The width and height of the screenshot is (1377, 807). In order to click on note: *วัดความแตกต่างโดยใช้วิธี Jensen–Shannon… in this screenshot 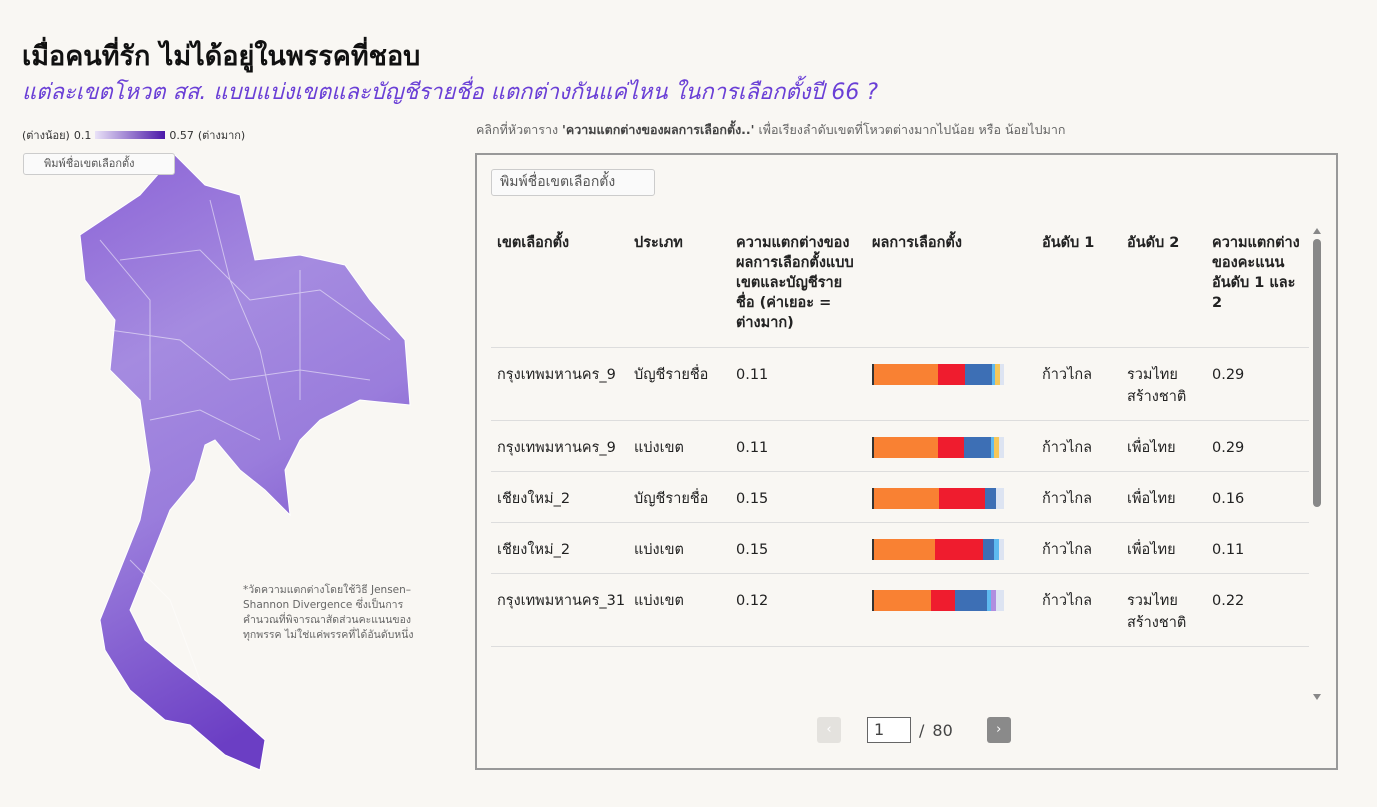, I will do `click(328, 612)`.